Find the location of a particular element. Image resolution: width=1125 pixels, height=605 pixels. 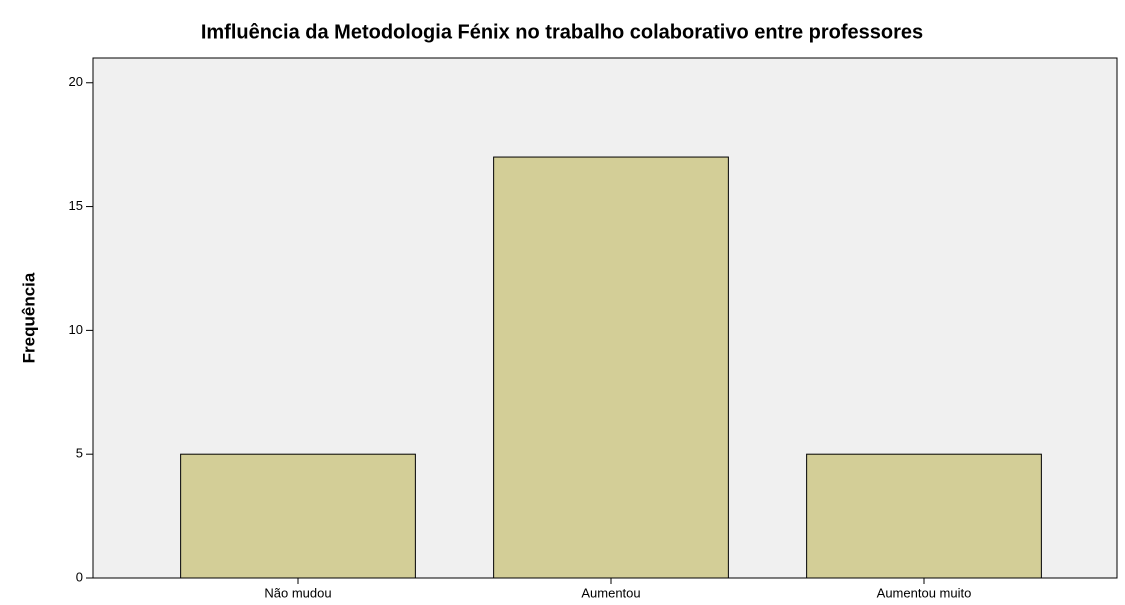

y-tick-label: 5 is located at coordinates (79, 453).